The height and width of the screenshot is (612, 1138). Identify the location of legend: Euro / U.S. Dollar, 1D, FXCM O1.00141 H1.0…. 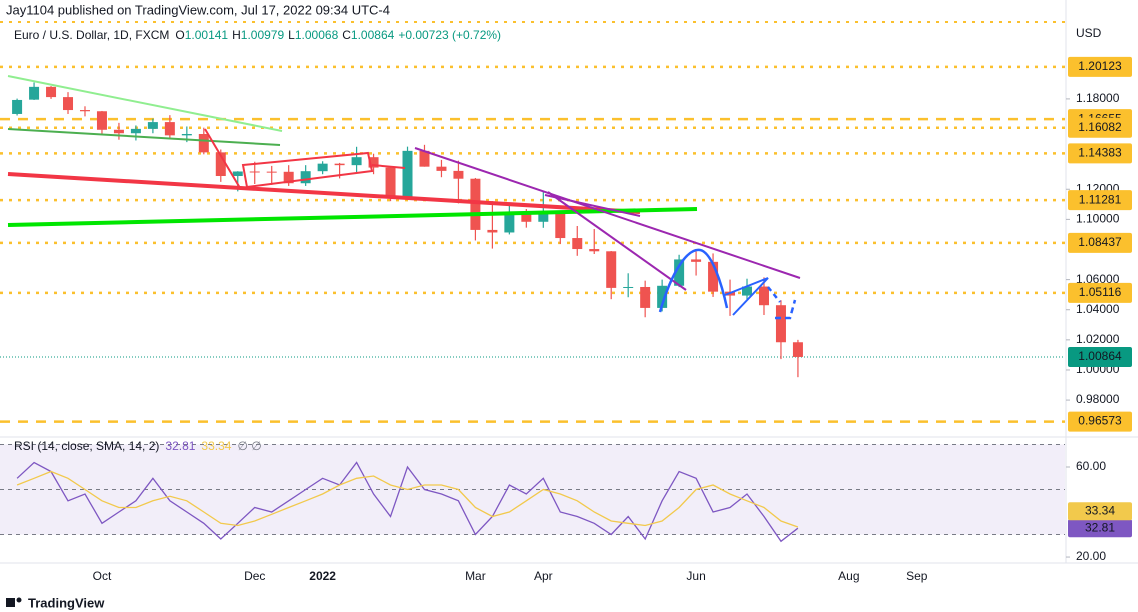
(257, 35).